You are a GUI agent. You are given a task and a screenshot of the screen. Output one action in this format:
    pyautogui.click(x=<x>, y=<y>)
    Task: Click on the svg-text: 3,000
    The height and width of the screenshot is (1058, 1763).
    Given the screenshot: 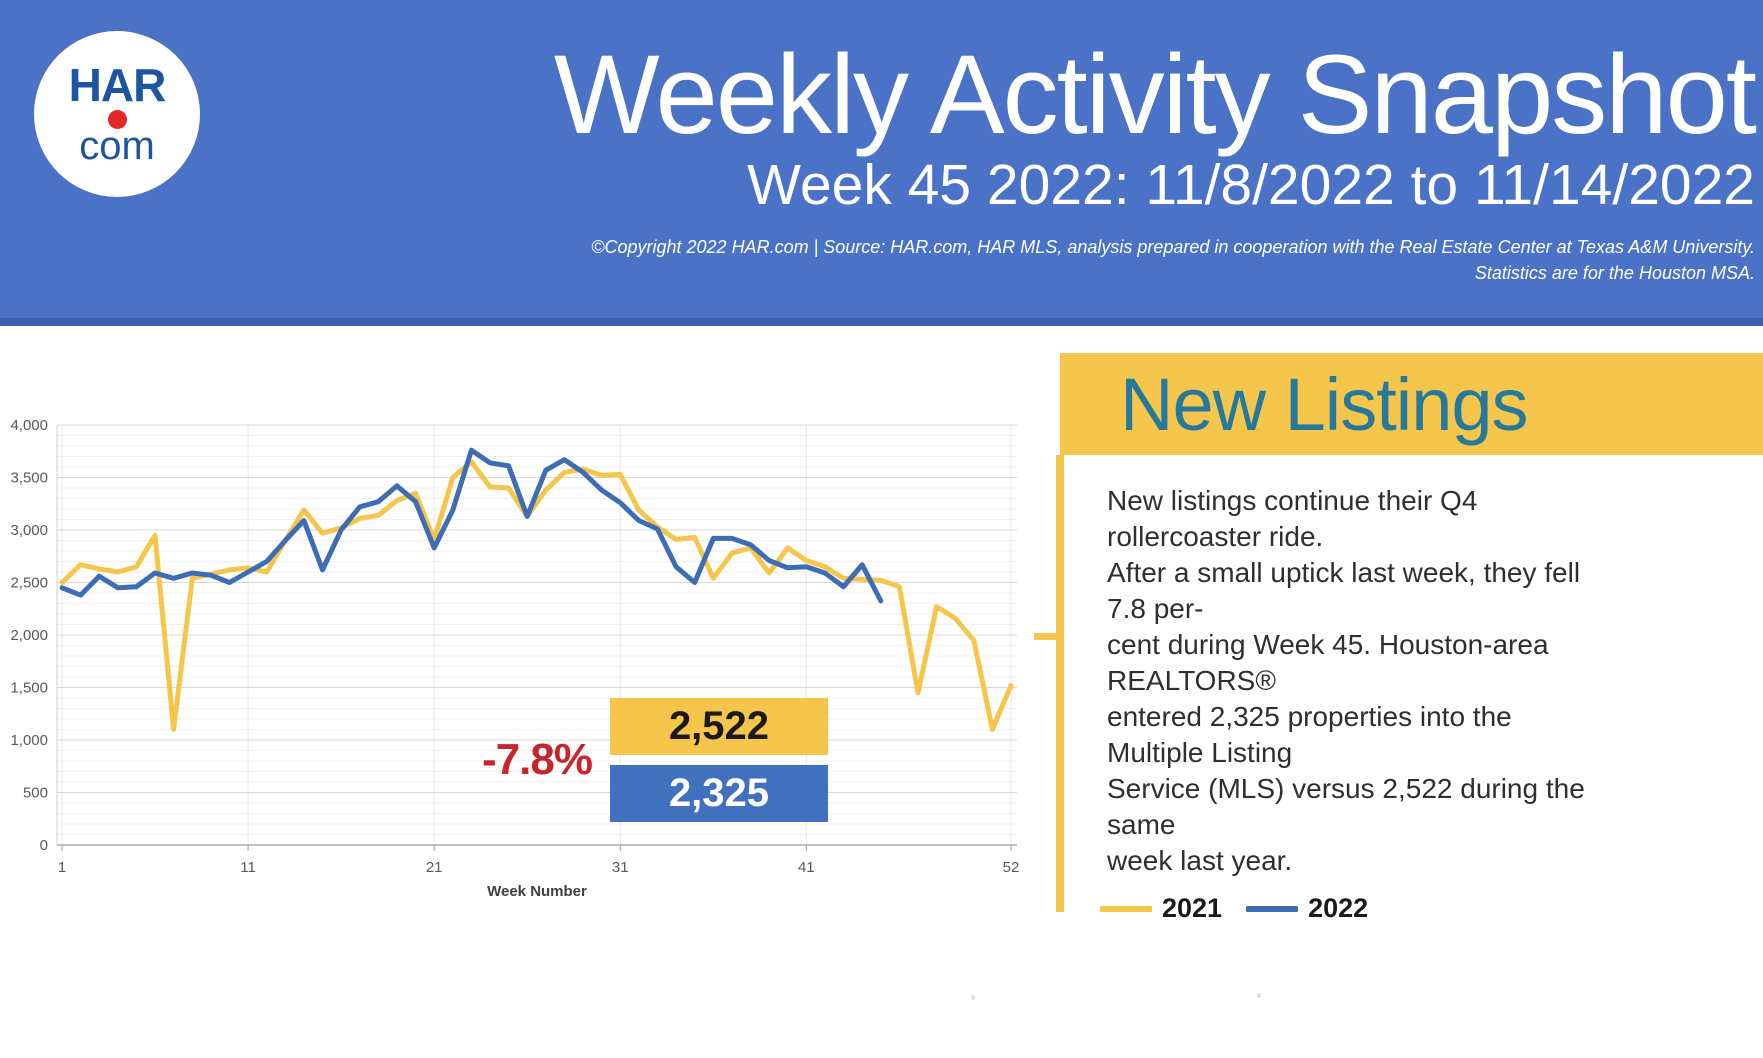 What is the action you would take?
    pyautogui.click(x=29, y=530)
    